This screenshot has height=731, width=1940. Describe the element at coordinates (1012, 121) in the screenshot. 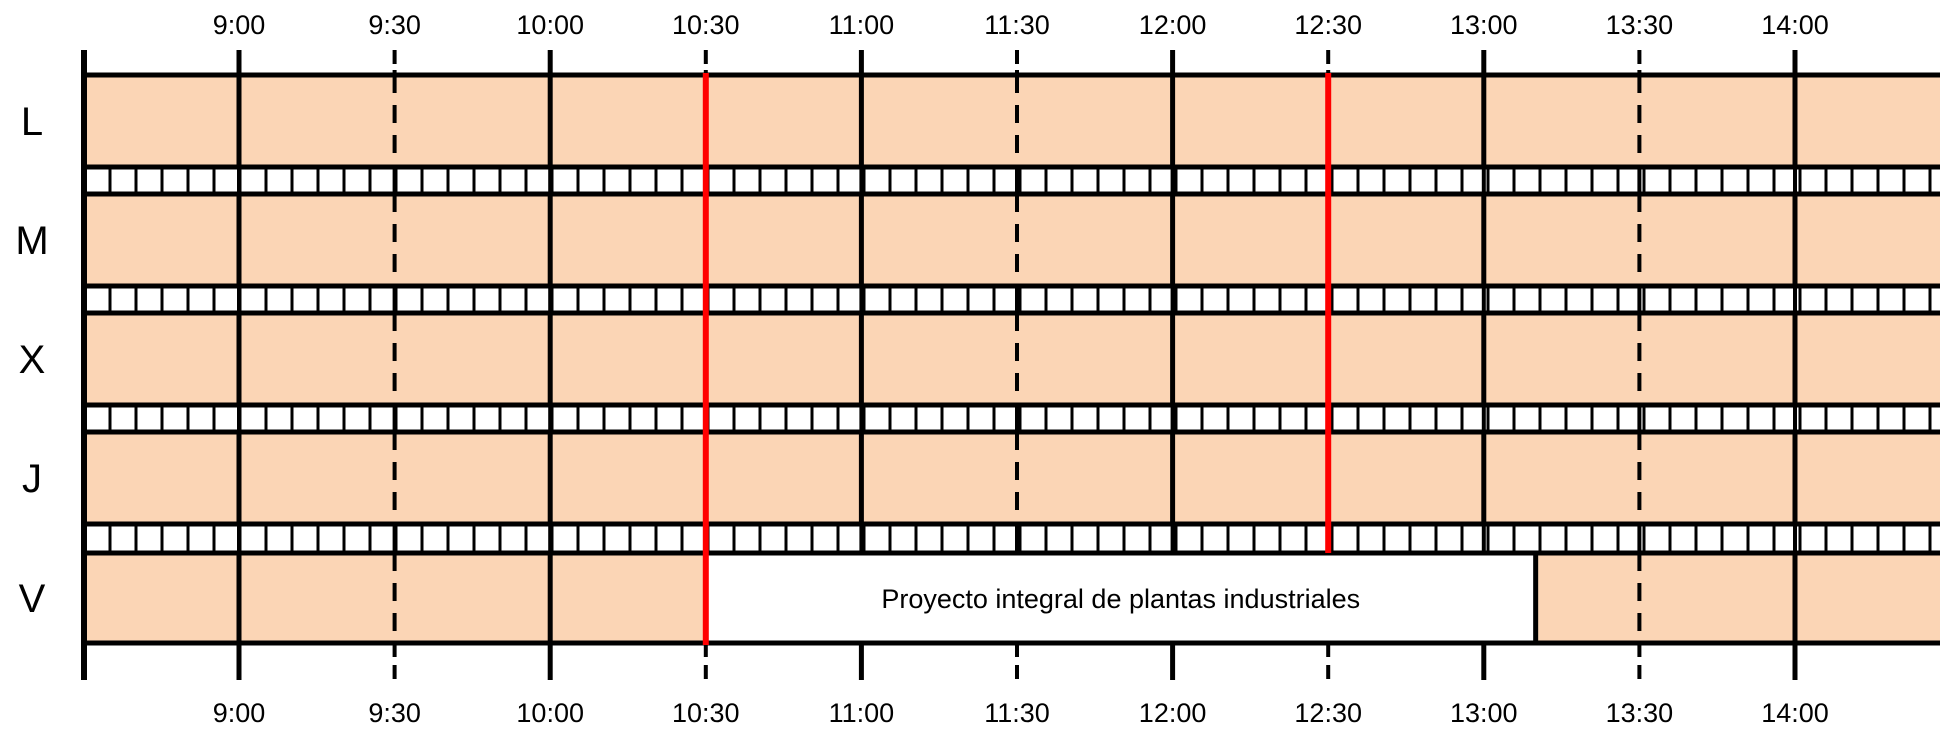

I see `row-band-l` at that location.